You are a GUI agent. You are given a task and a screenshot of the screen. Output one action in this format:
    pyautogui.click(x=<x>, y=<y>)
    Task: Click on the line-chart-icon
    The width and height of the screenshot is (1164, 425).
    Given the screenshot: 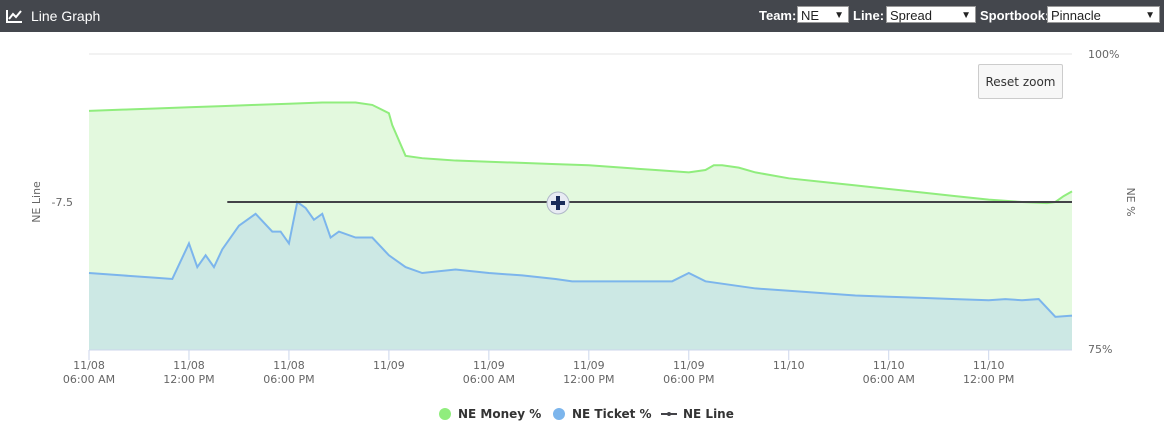 What is the action you would take?
    pyautogui.click(x=14, y=16)
    